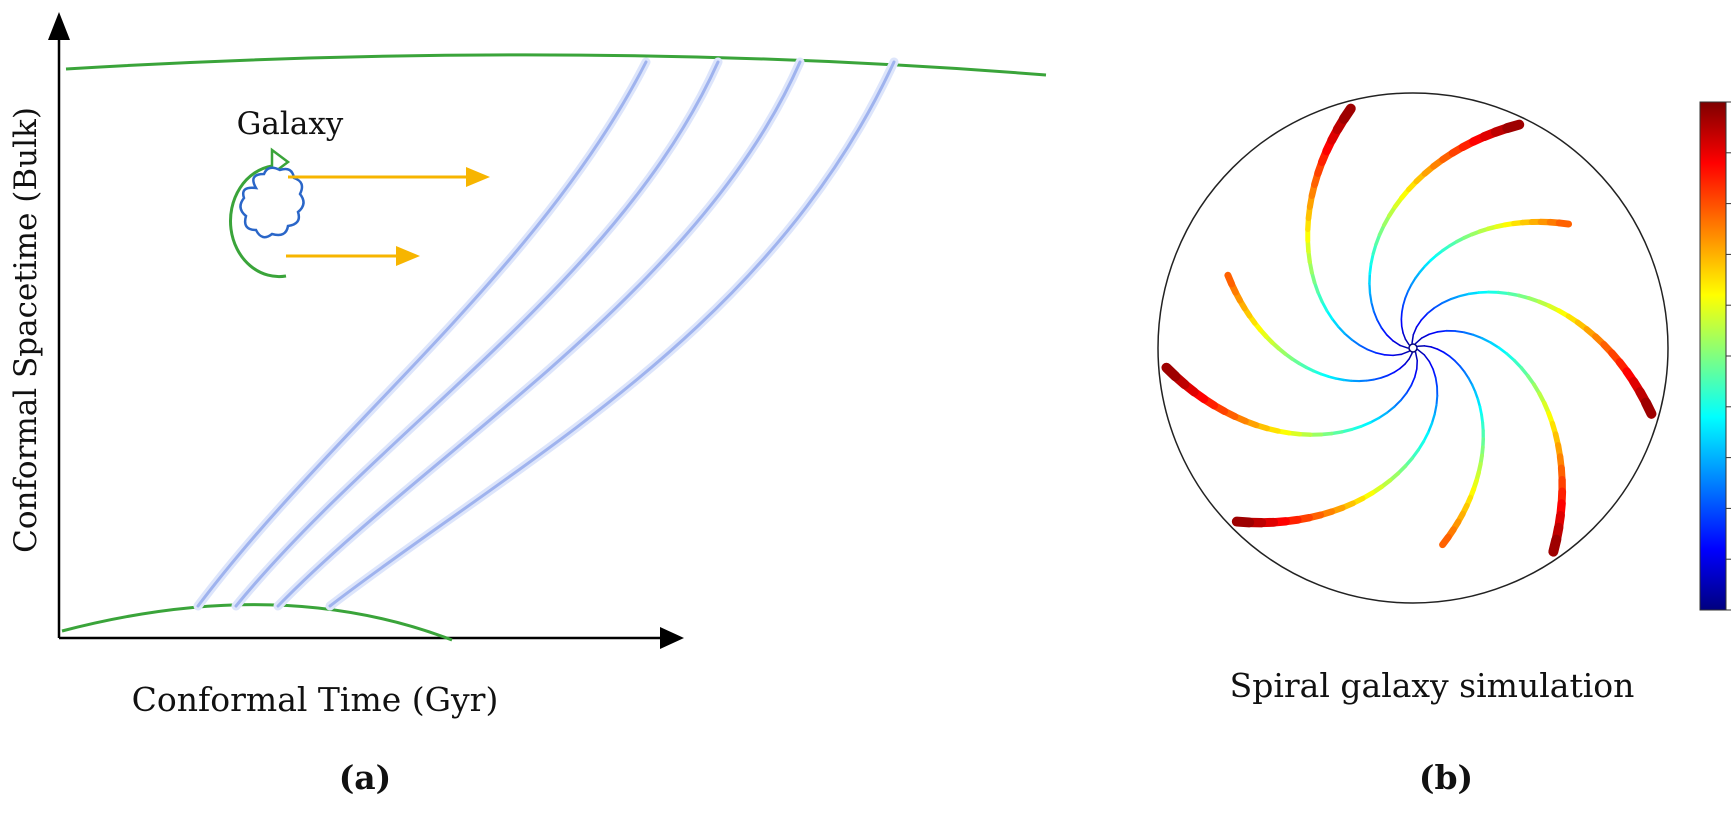 The width and height of the screenshot is (1735, 813). I want to click on x-axis-arrowhead, so click(672, 638).